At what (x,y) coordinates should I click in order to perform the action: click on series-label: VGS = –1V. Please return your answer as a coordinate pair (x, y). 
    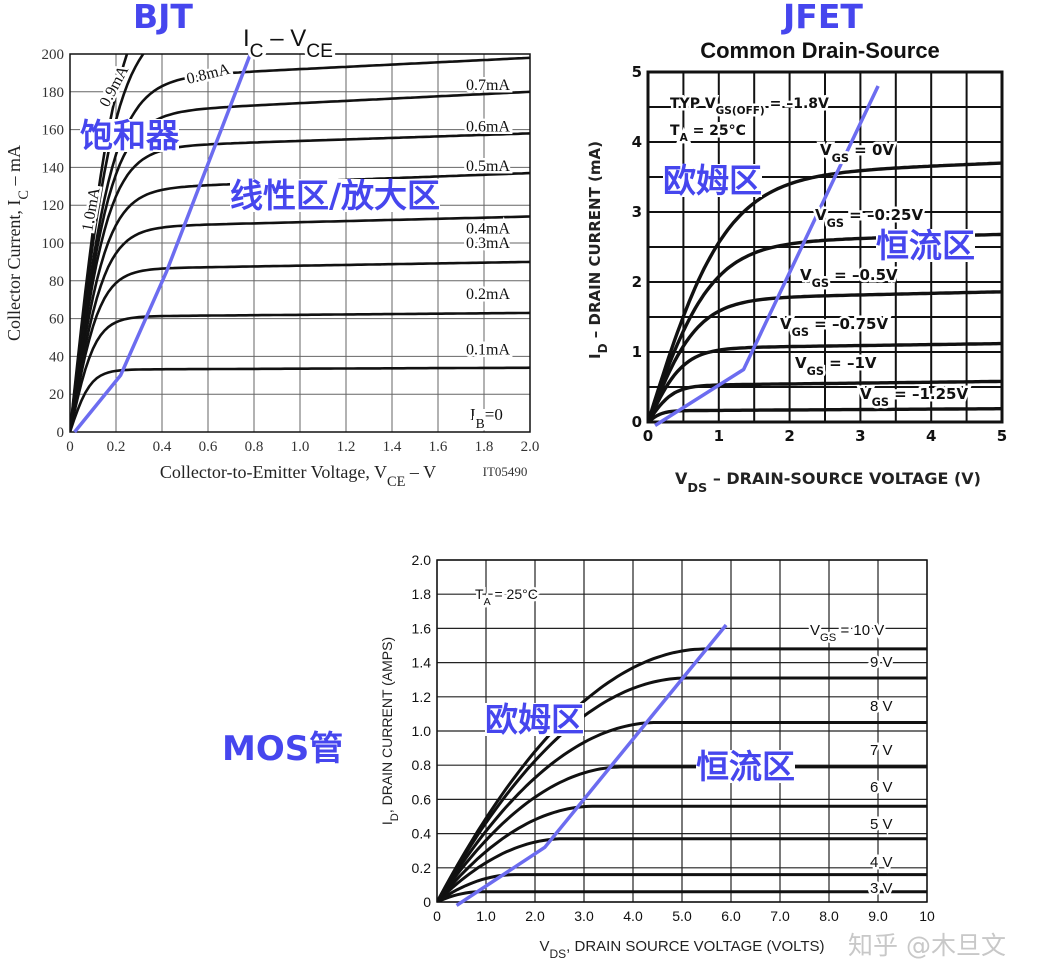
    Looking at the image, I should click on (836, 366).